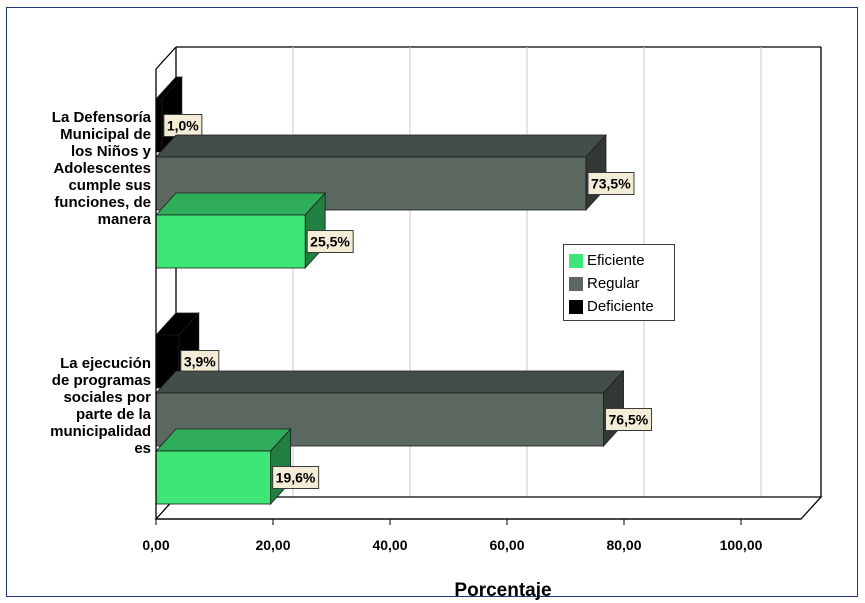  What do you see at coordinates (506, 545) in the screenshot?
I see `x-tick-label: 60,00` at bounding box center [506, 545].